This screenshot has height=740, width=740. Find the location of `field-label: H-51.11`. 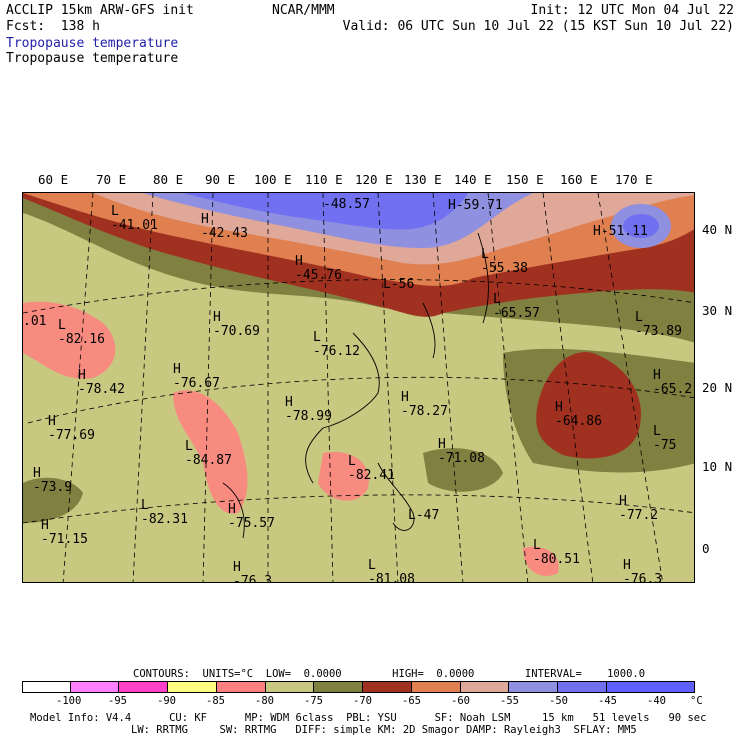

field-label: H-51.11 is located at coordinates (620, 231).